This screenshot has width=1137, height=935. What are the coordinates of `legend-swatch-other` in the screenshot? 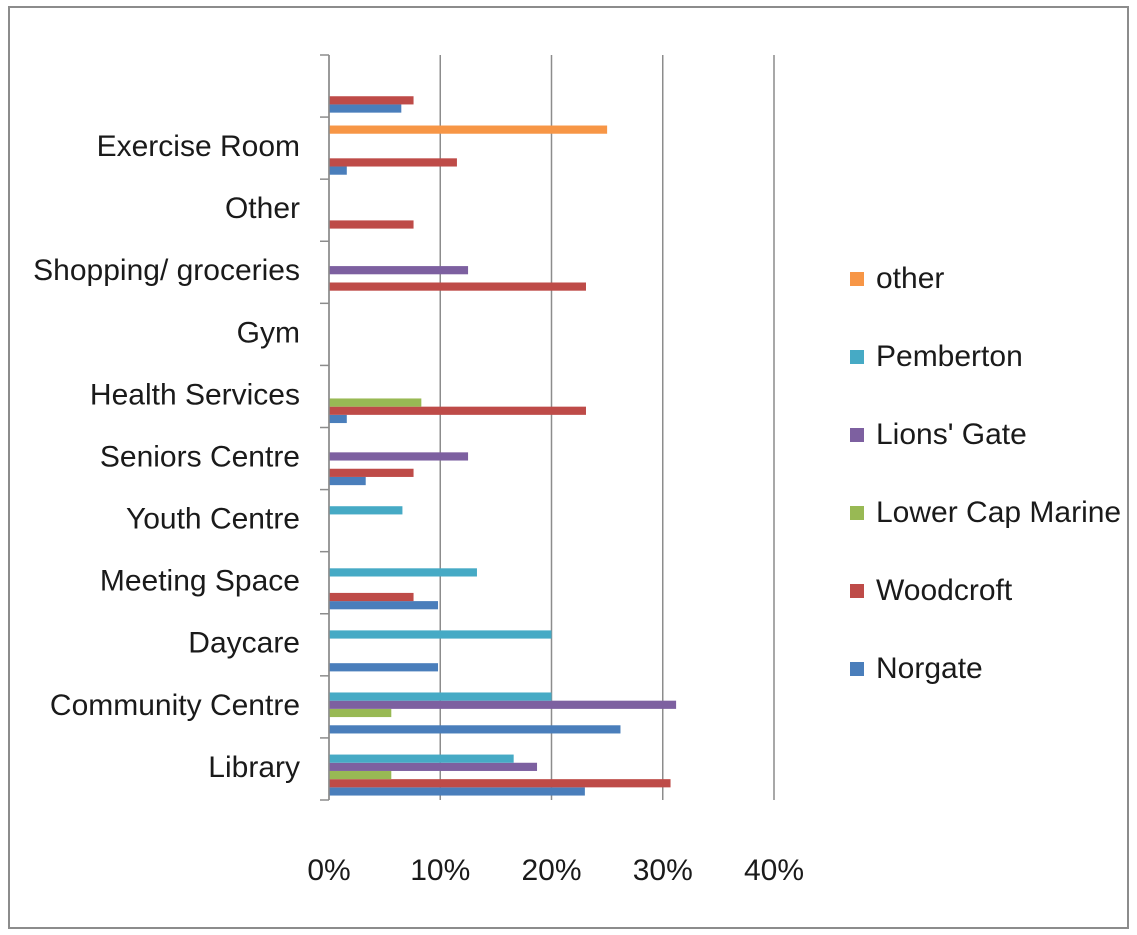 It's located at (857, 279).